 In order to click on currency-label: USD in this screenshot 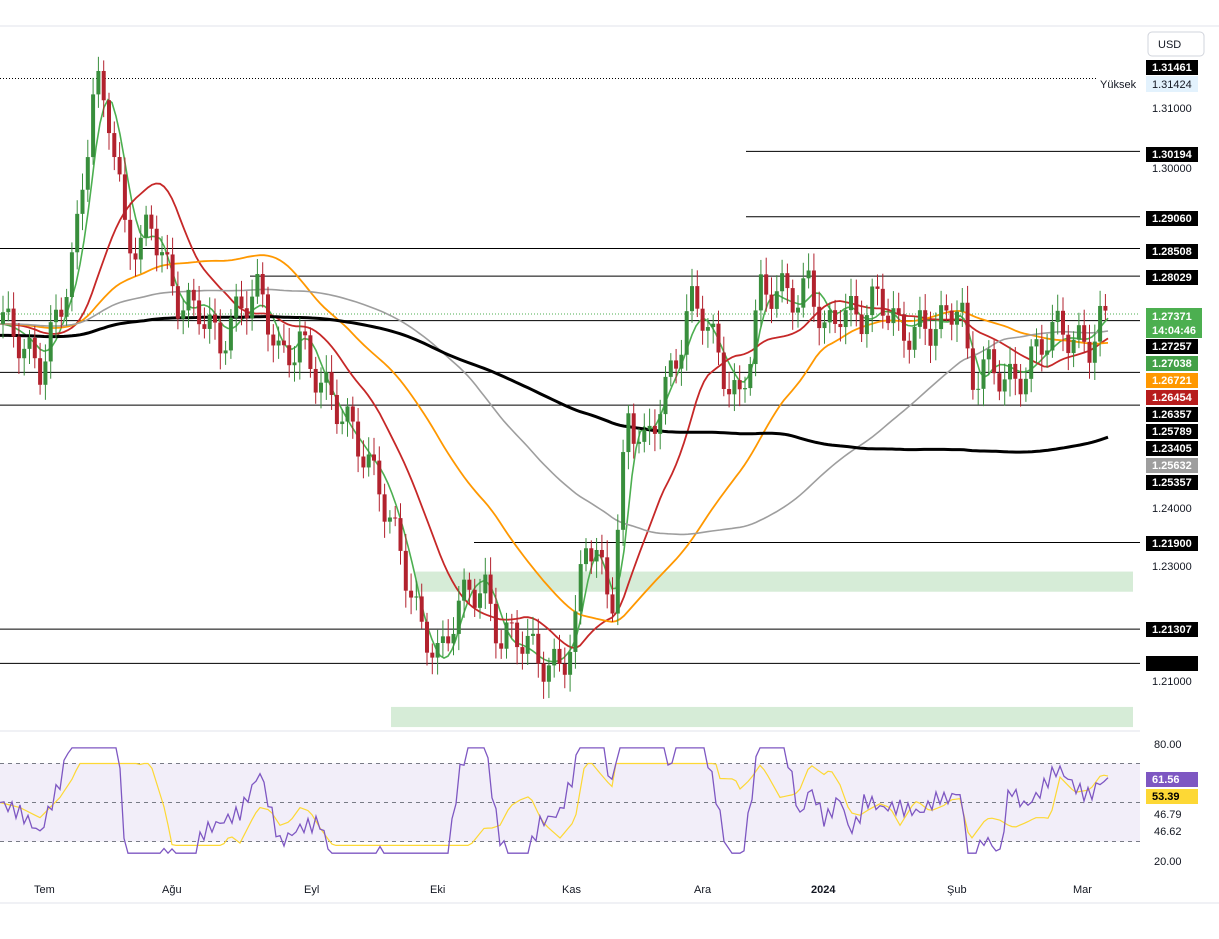, I will do `click(1169, 45)`.